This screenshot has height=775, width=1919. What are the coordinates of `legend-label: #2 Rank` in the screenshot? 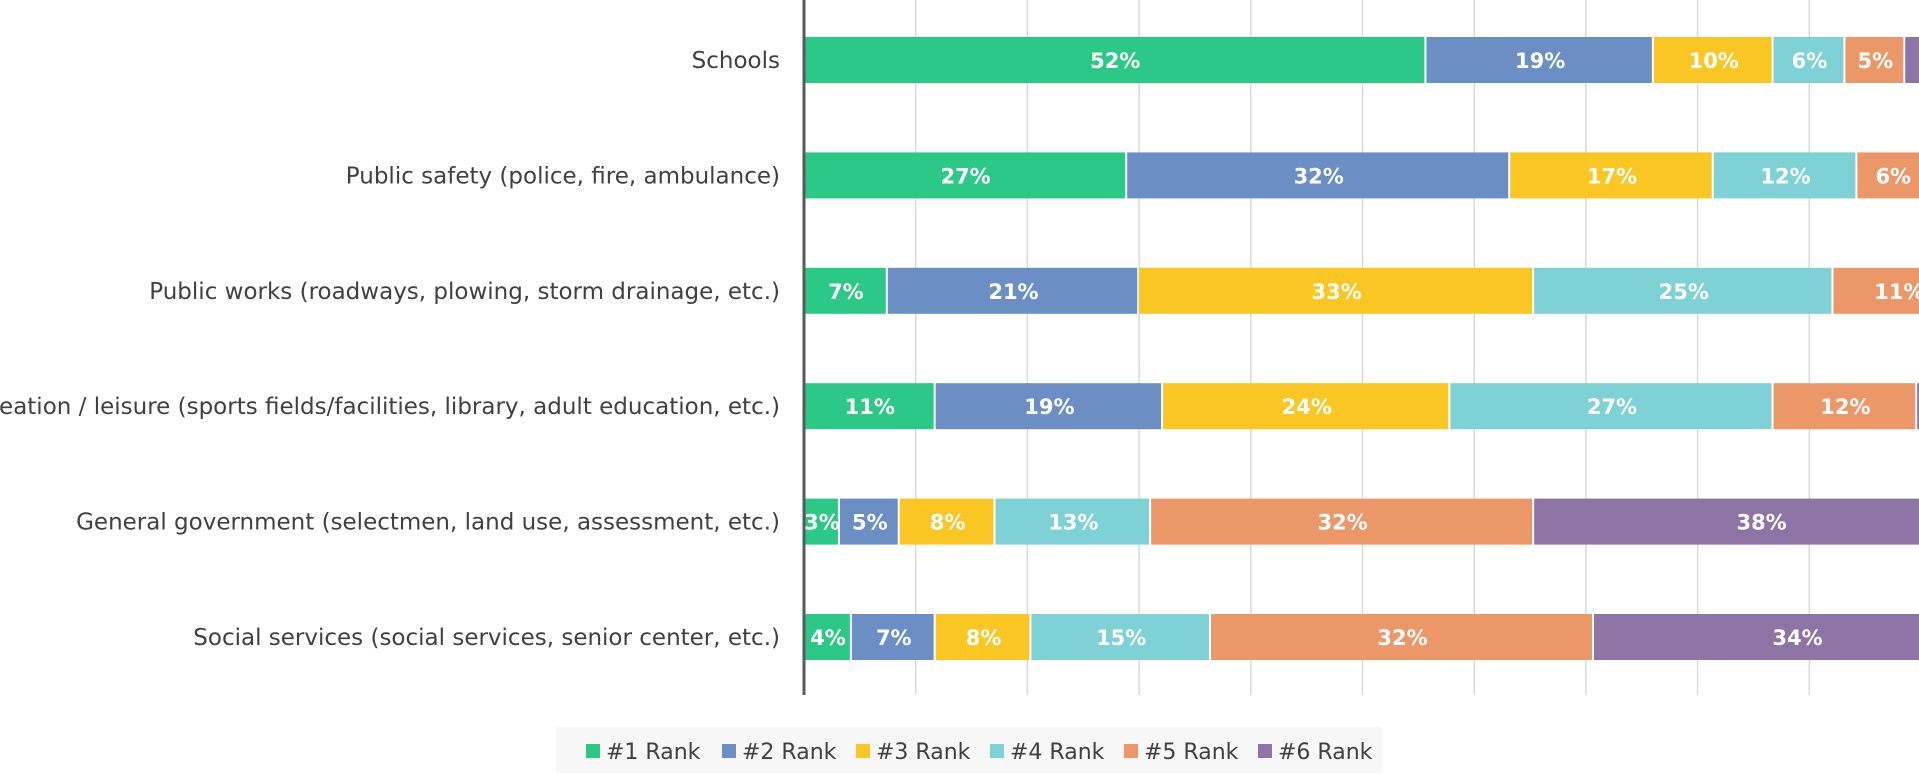 It's located at (789, 752).